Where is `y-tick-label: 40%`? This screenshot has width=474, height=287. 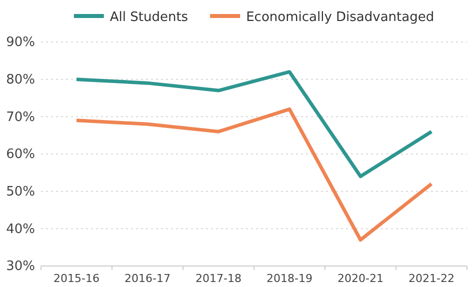
y-tick-label: 40% is located at coordinates (20, 229).